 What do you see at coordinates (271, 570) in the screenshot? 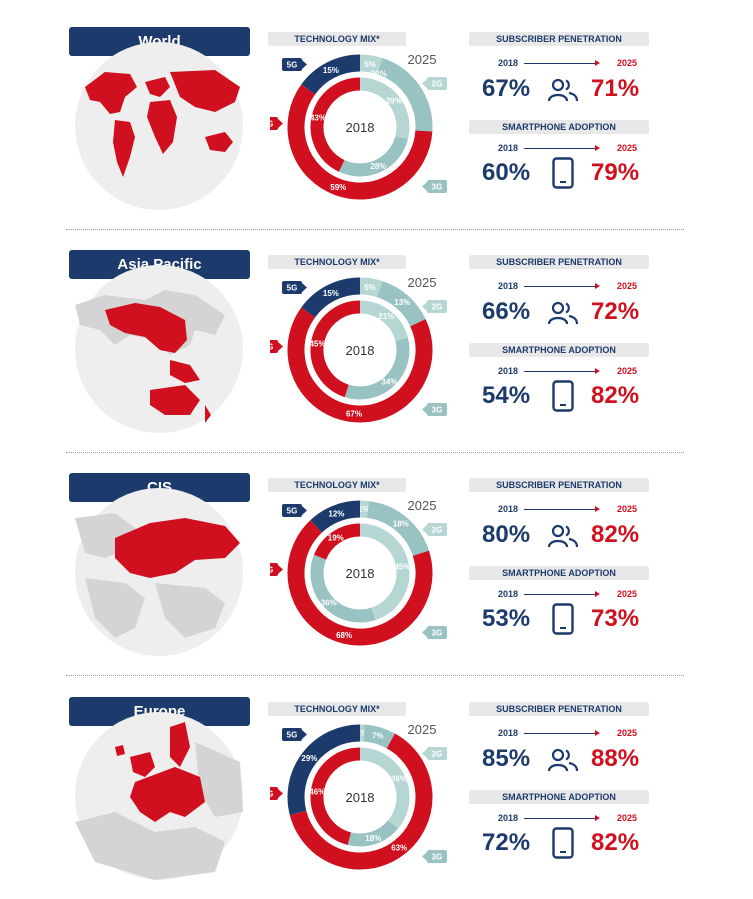
I see `legend-tag-text: 4G` at bounding box center [271, 570].